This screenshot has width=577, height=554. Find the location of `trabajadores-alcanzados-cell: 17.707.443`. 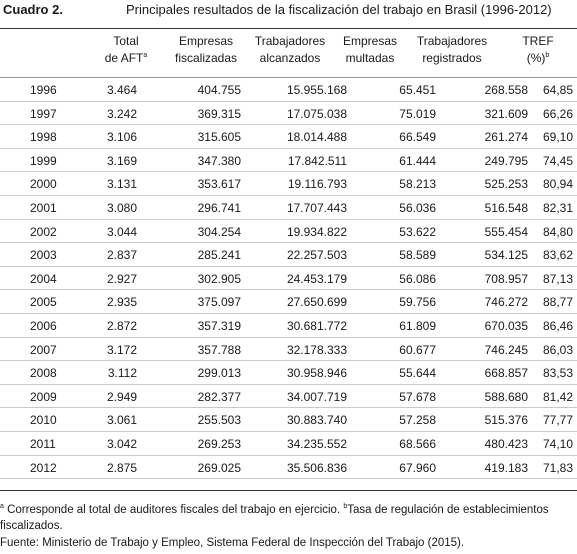

trabajadores-alcanzados-cell: 17.707.443 is located at coordinates (316, 207).